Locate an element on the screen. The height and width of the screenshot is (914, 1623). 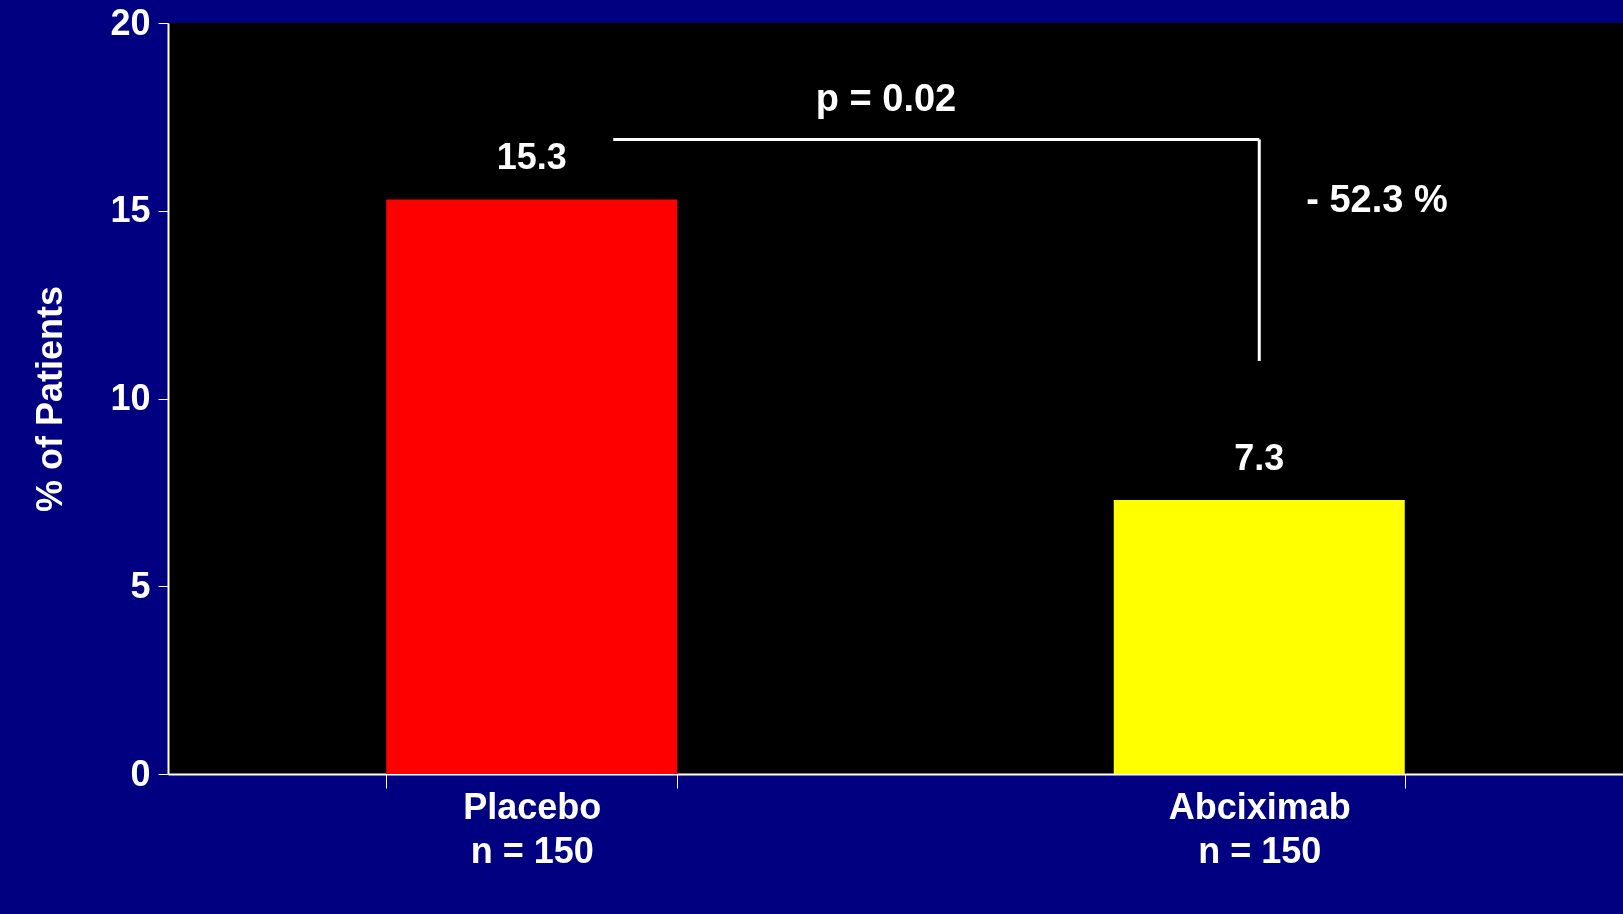
annotation: - 52.3 % is located at coordinates (1377, 199).